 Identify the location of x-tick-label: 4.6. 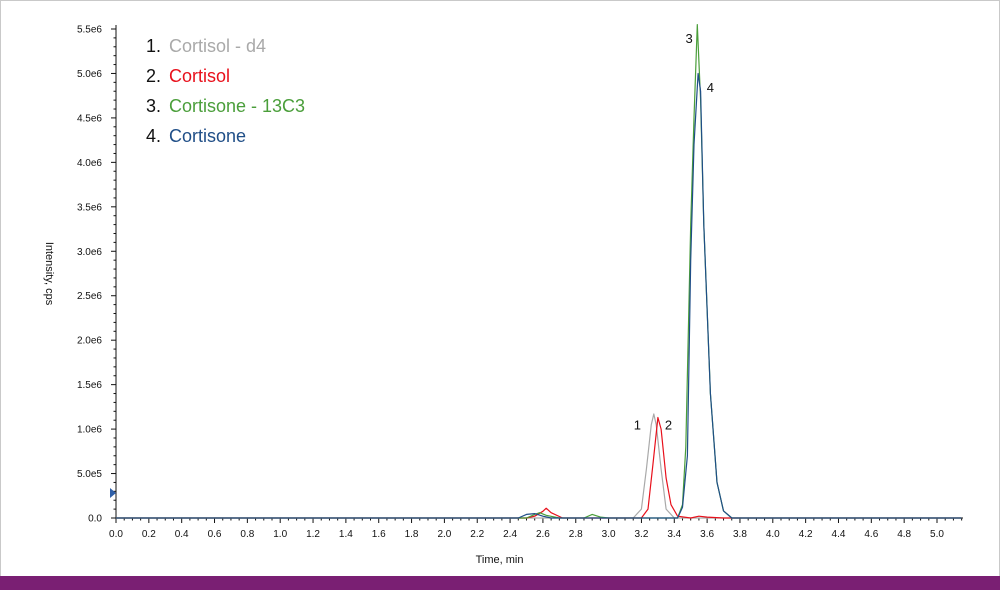
(871, 534).